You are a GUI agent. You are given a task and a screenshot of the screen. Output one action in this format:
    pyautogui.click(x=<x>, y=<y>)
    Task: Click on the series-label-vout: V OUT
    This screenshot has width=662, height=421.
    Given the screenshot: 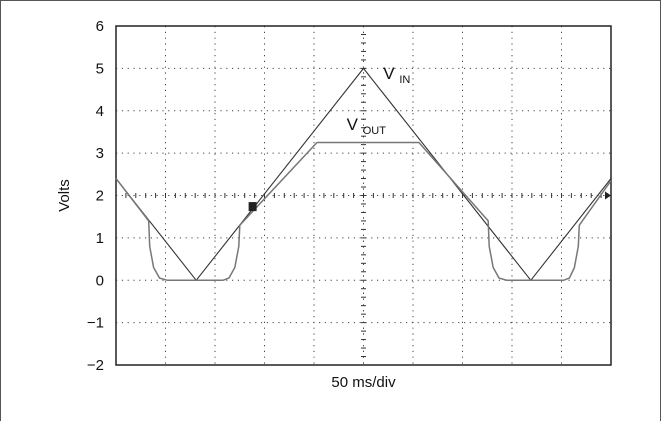 What is the action you would take?
    pyautogui.click(x=367, y=126)
    